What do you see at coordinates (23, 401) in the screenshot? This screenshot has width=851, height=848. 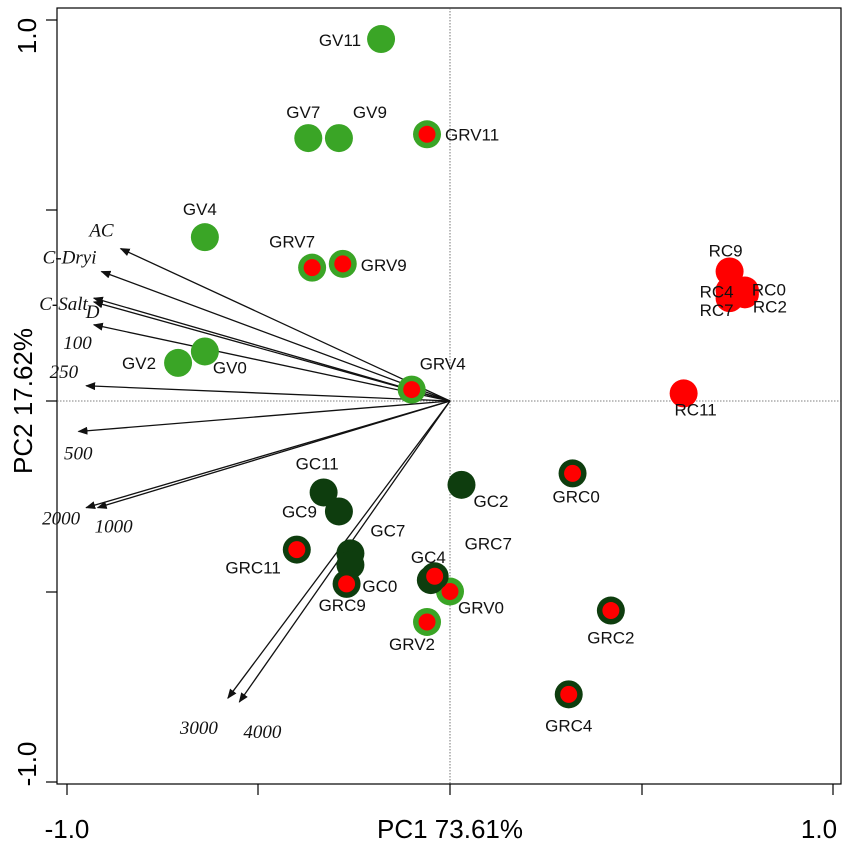 I see `y-axis-title: PC2 17.62%` at bounding box center [23, 401].